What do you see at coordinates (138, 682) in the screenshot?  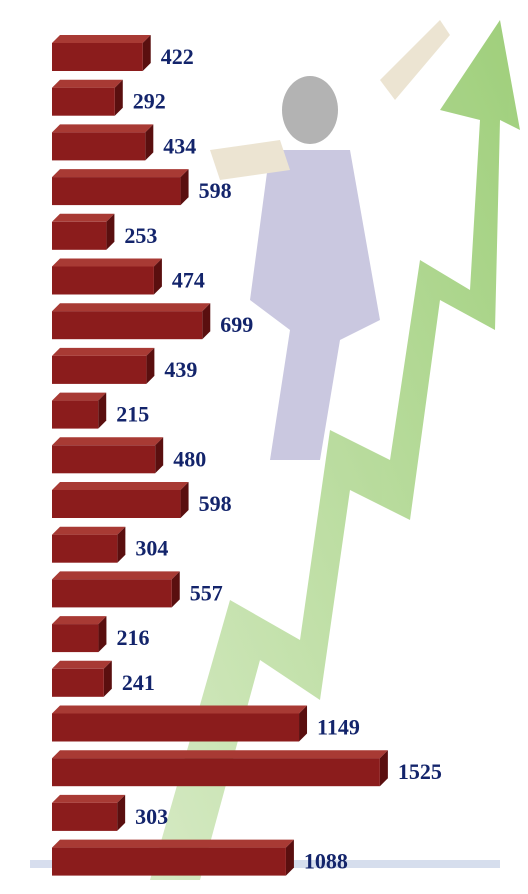 I see `value-label: 241` at bounding box center [138, 682].